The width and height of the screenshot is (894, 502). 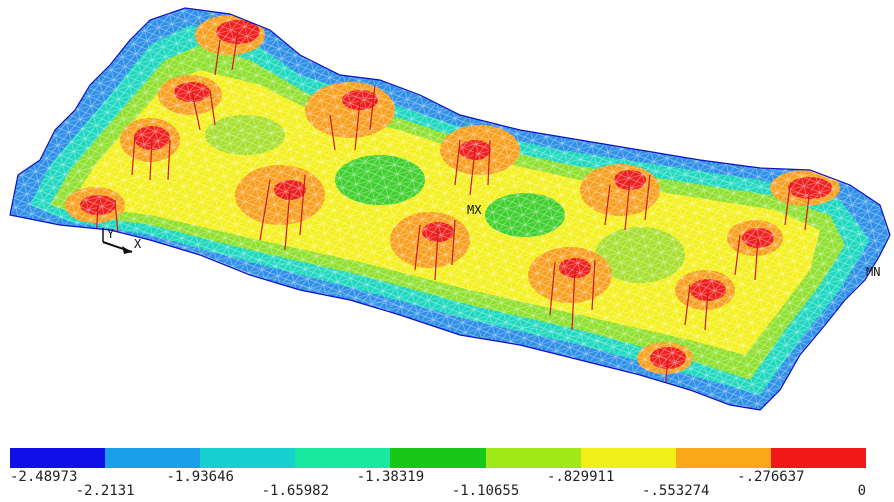 What do you see at coordinates (580, 477) in the screenshot?
I see `legend-tick-label: -.829911` at bounding box center [580, 477].